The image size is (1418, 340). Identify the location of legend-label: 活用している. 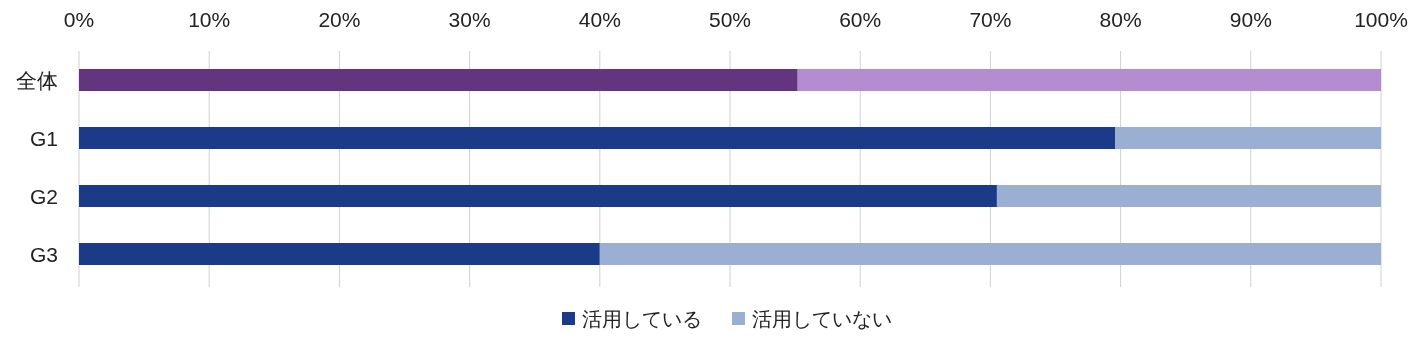
(642, 319).